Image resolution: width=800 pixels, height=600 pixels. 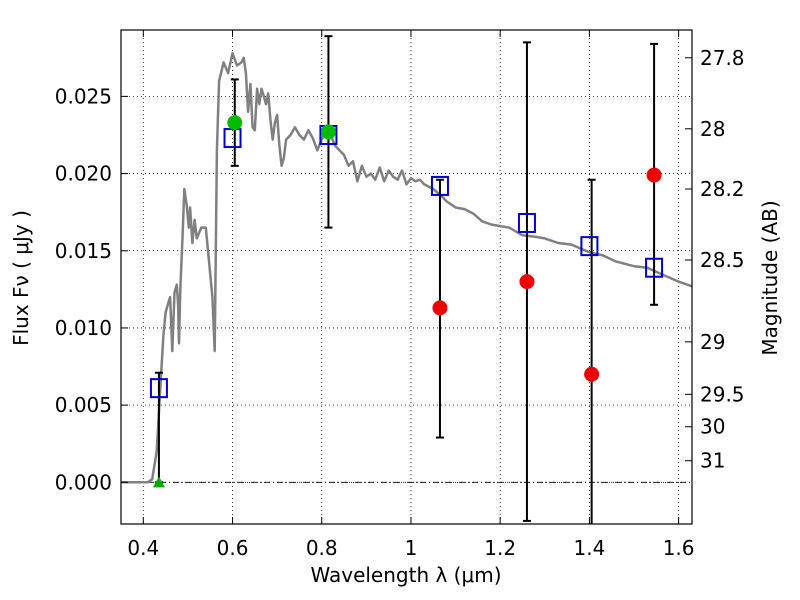 What do you see at coordinates (322, 548) in the screenshot?
I see `x-tick-label: 0.8` at bounding box center [322, 548].